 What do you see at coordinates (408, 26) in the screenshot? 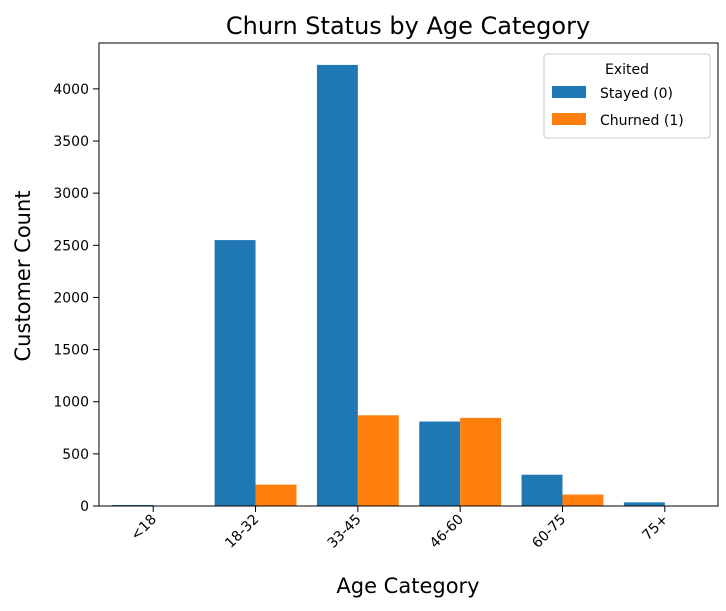
I see `chart-title: Churn Status by Age Category` at bounding box center [408, 26].